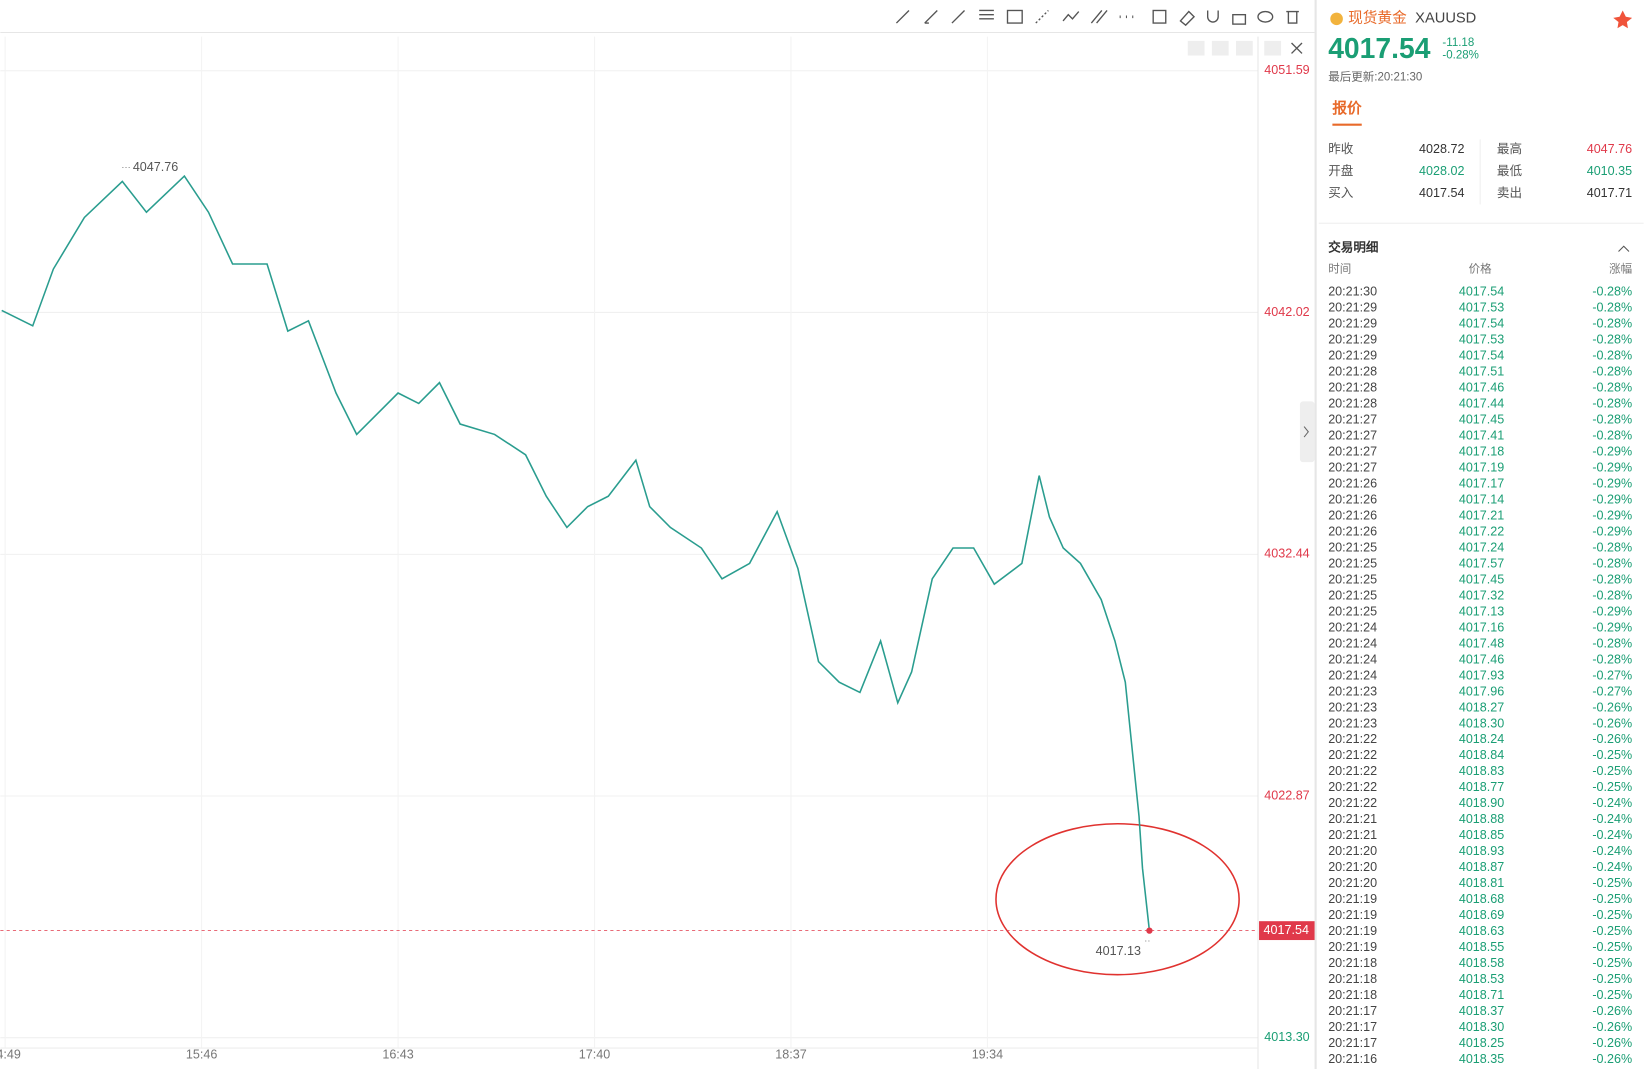 The height and width of the screenshot is (1069, 1644). I want to click on tab-quote: 报价, so click(1347, 108).